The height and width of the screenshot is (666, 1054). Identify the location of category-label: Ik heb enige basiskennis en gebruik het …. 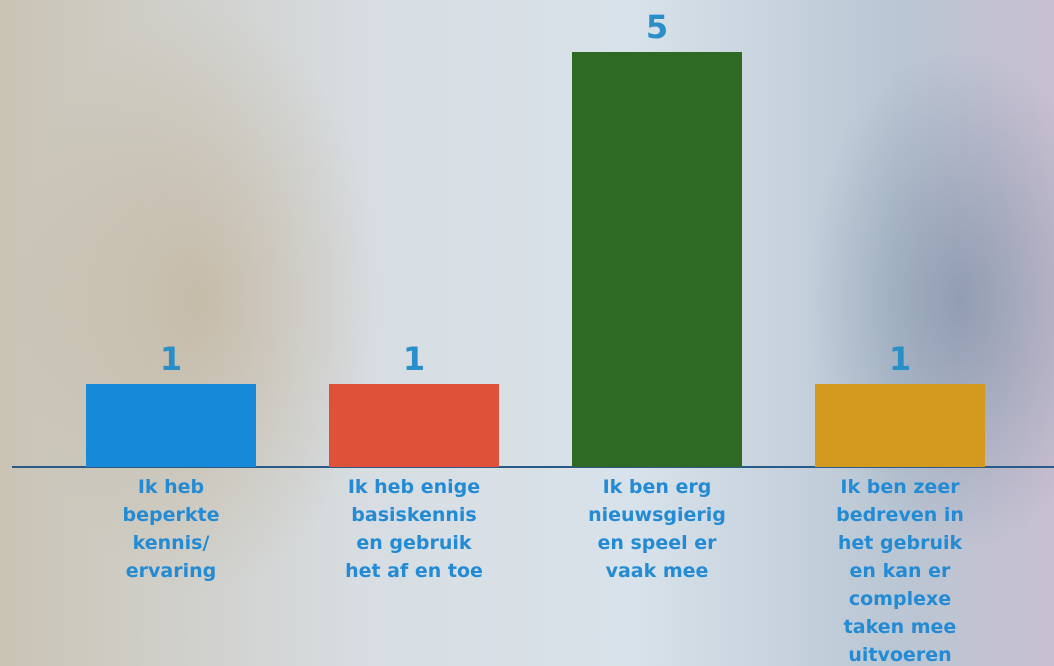
(414, 529).